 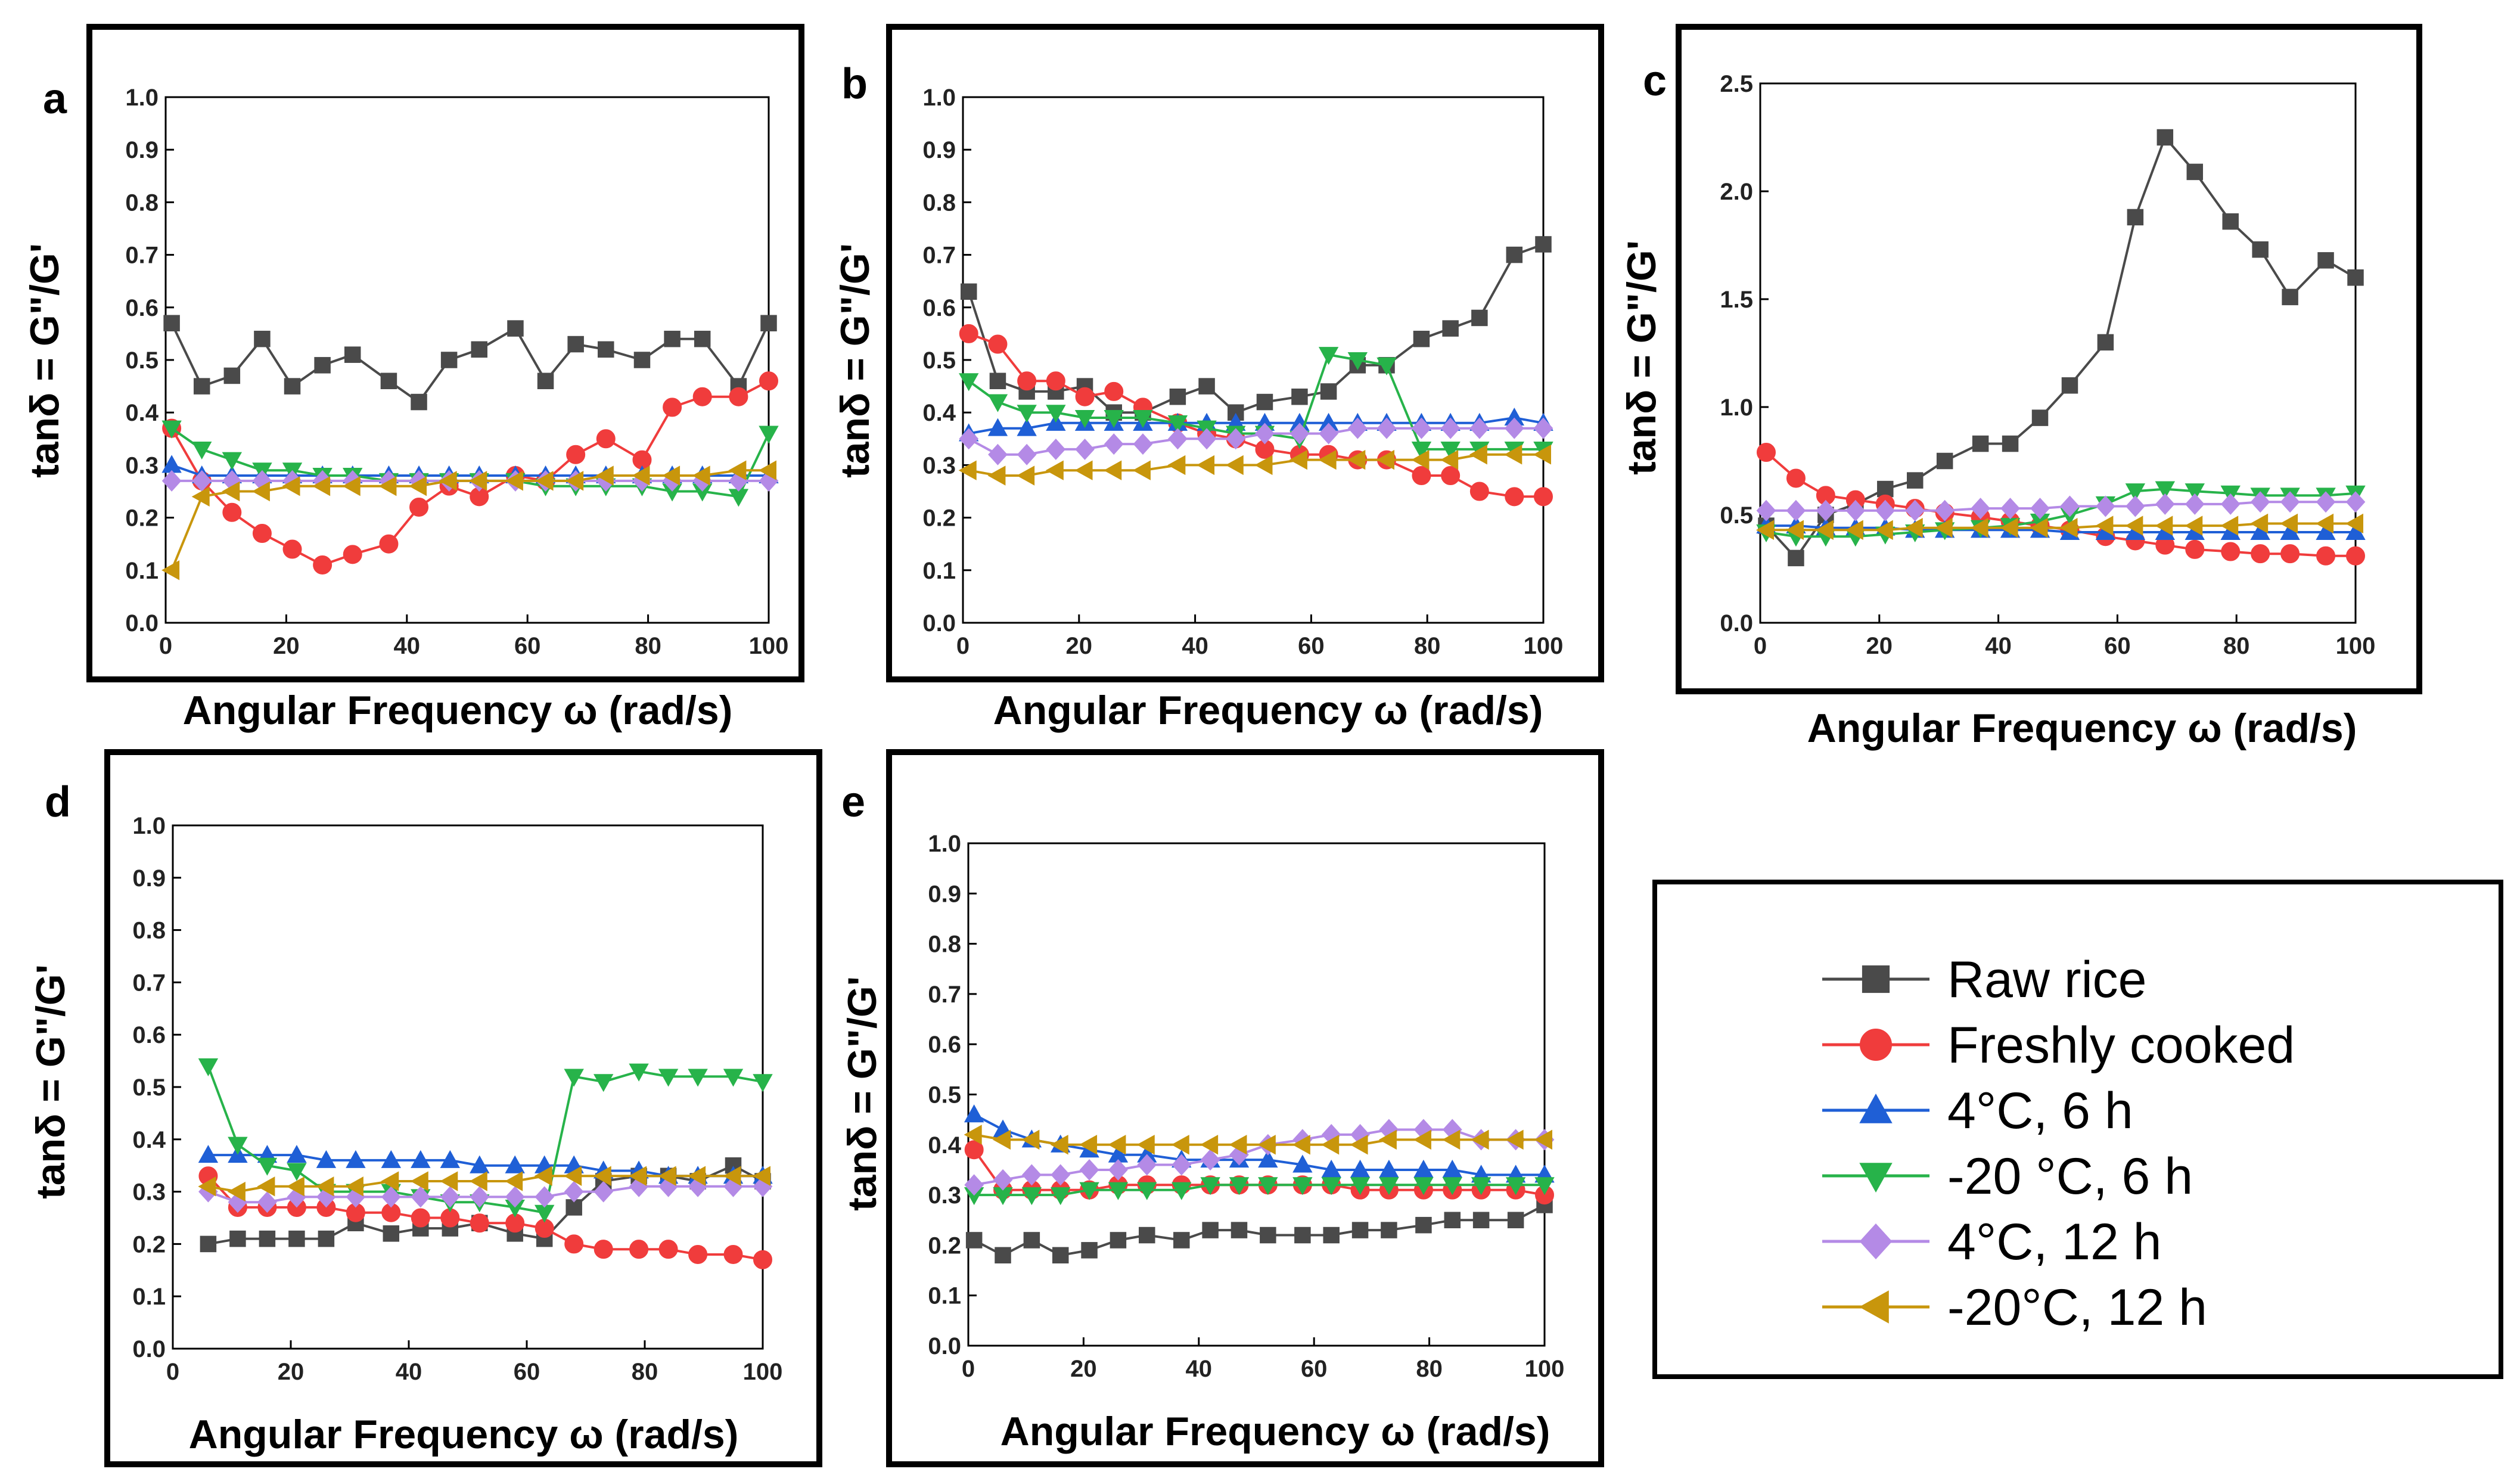 I want to click on x-tick-label: 40, so click(x=409, y=1372).